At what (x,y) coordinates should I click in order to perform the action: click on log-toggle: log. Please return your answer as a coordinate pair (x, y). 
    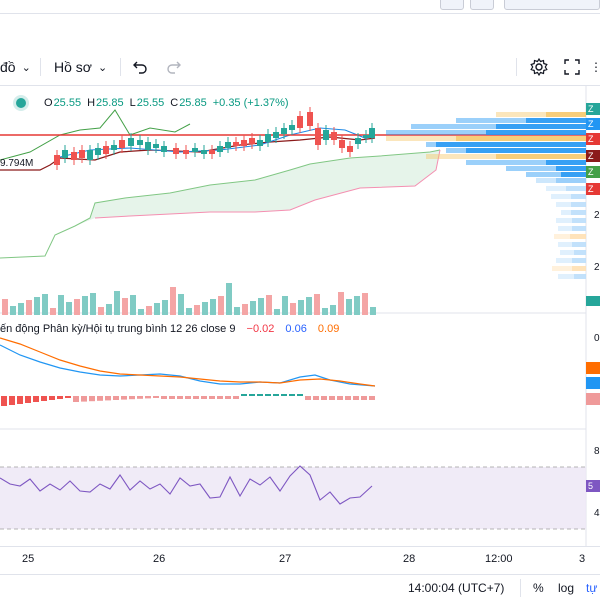
    Looking at the image, I should click on (566, 588).